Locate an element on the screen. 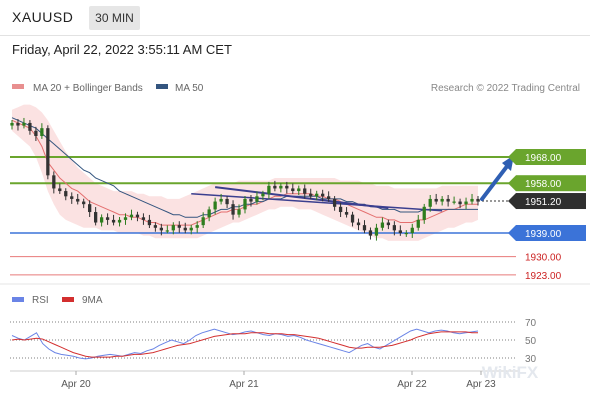 The image size is (590, 401). trendline-lower is located at coordinates (317, 202).